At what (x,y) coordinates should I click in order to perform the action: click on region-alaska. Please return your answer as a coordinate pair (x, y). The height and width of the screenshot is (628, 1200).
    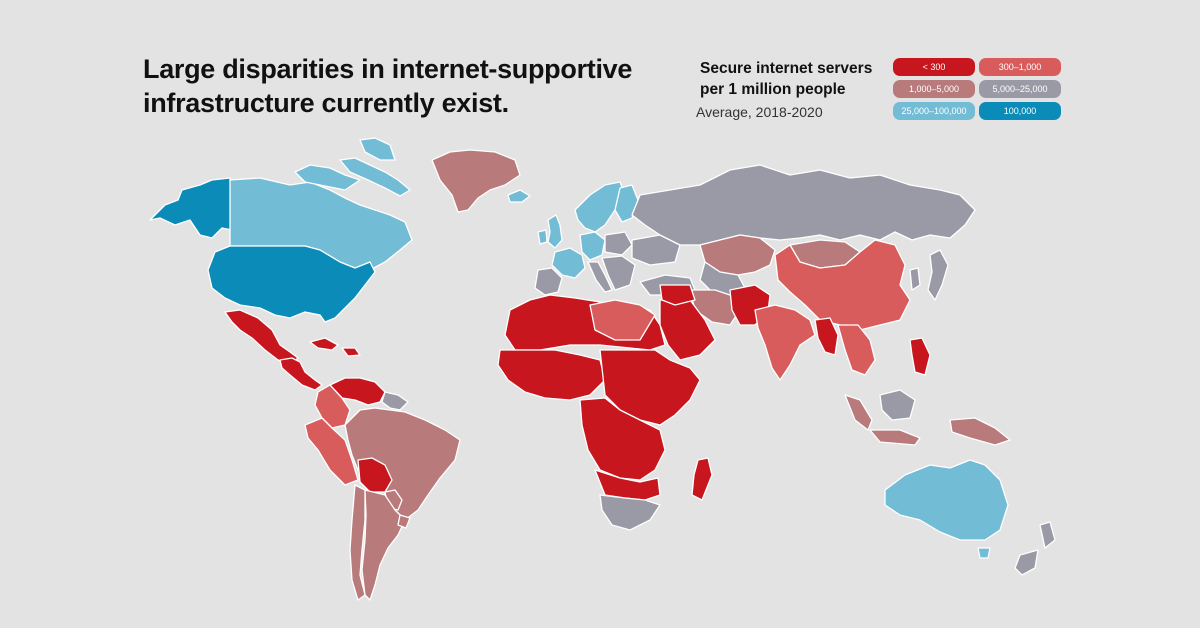
    Looking at the image, I should click on (191, 208).